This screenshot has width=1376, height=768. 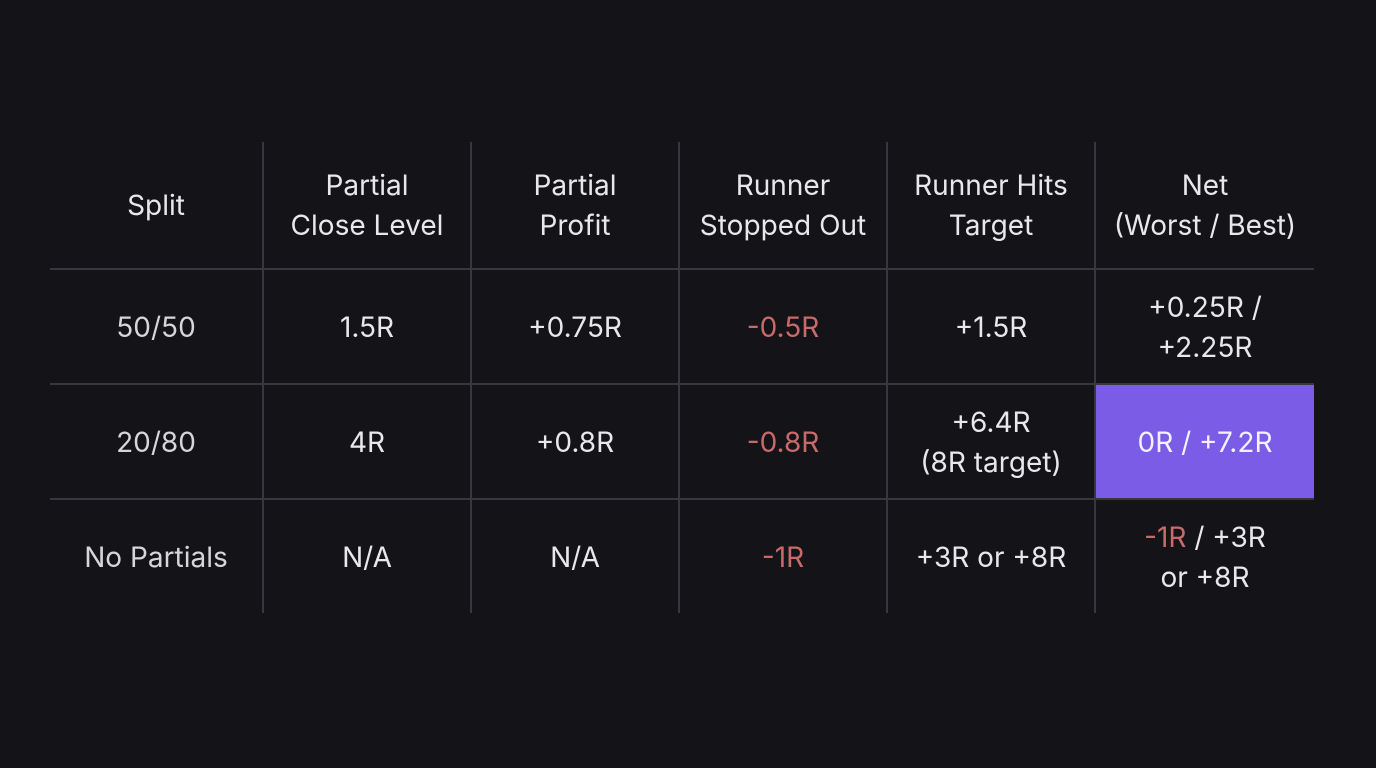 I want to click on cell-text: 20/80, so click(x=156, y=441).